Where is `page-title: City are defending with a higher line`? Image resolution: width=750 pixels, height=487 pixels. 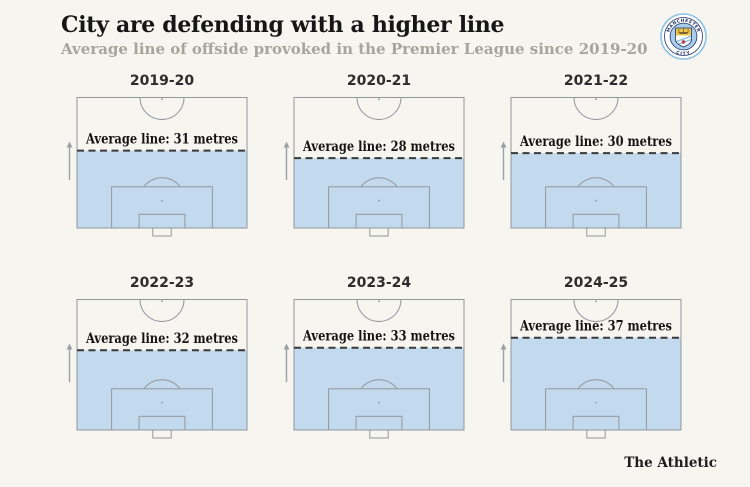 page-title: City are defending with a higher line is located at coordinates (283, 25).